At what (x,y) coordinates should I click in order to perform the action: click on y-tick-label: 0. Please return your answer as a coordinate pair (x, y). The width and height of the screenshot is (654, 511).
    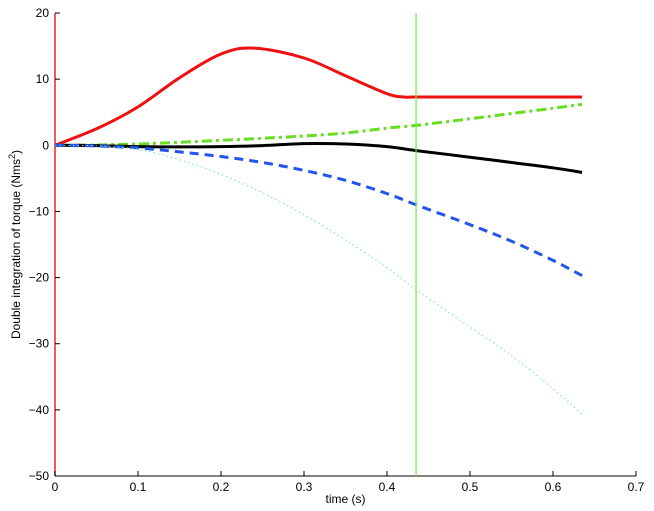
    Looking at the image, I should click on (45, 145).